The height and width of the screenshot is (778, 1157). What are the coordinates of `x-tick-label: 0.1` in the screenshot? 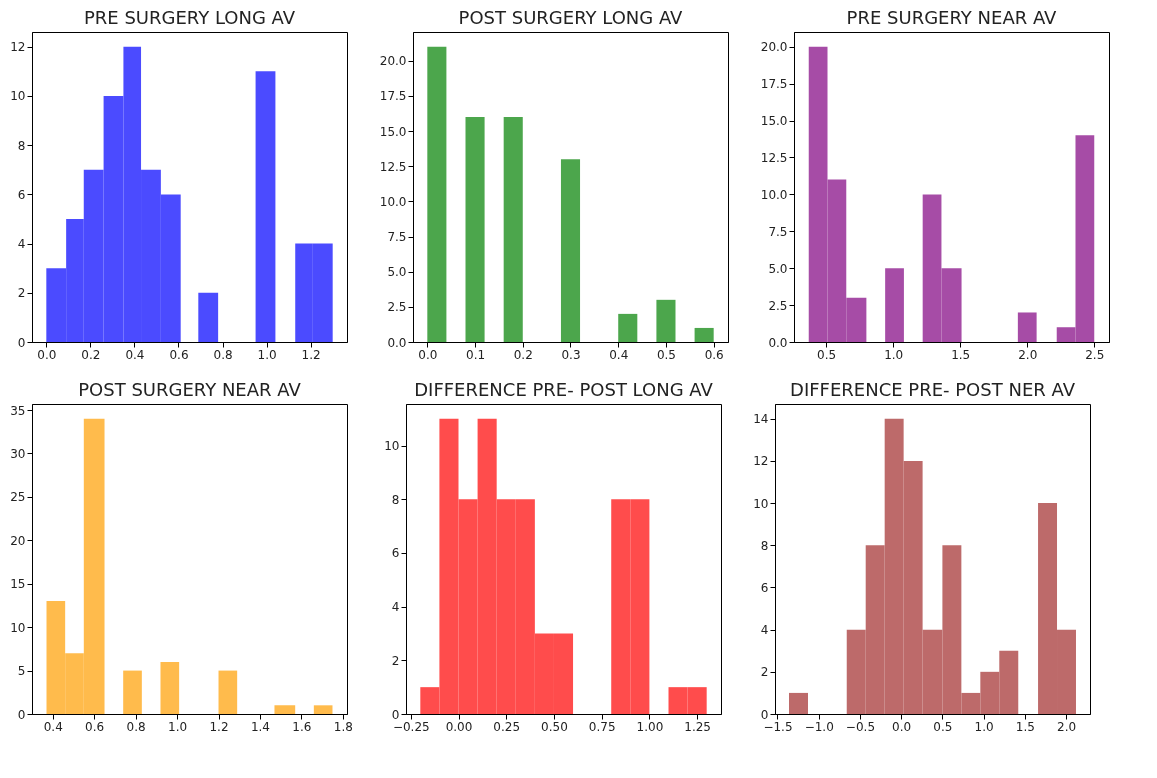 It's located at (476, 354).